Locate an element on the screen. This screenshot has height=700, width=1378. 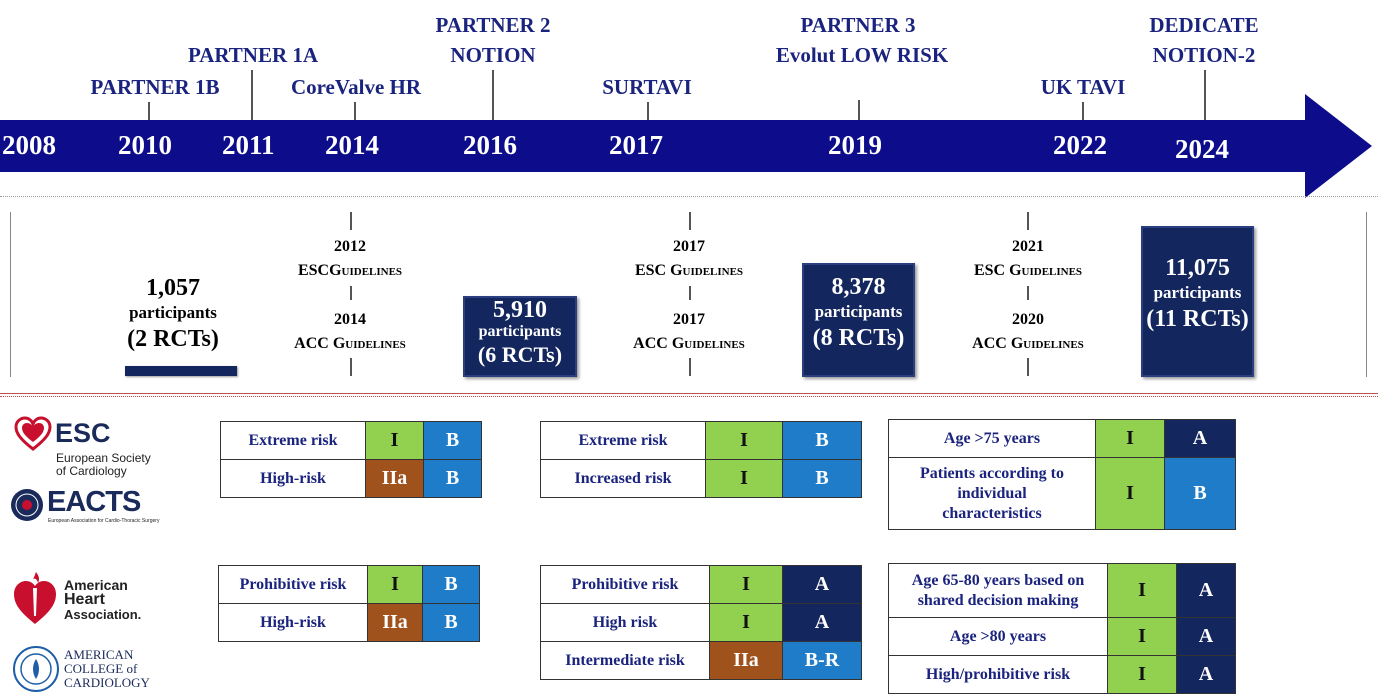
risk-label: Extreme risk is located at coordinates (293, 440).